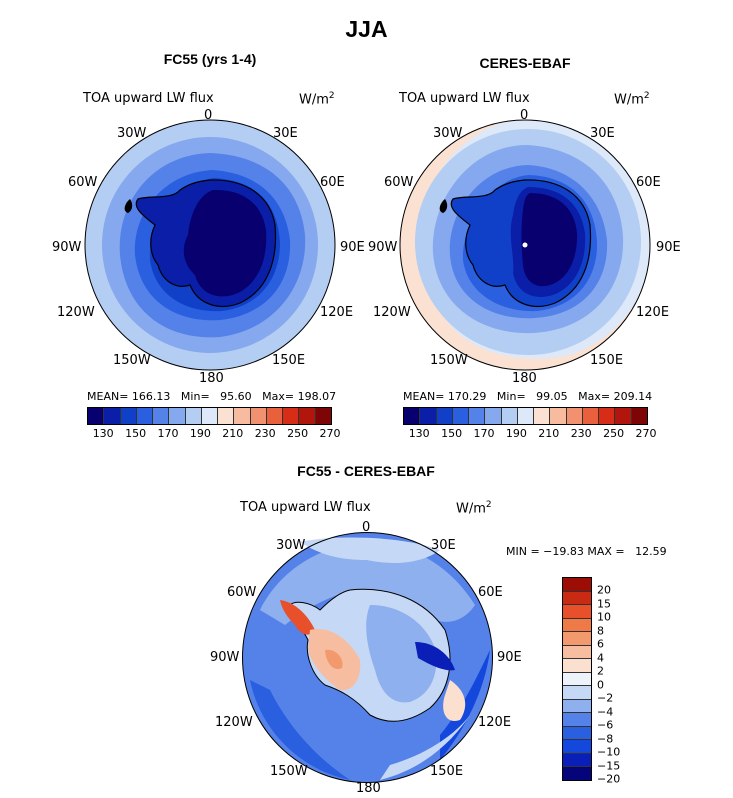 This screenshot has width=733, height=798. What do you see at coordinates (383, 247) in the screenshot?
I see `lon-label-90w: 90W` at bounding box center [383, 247].